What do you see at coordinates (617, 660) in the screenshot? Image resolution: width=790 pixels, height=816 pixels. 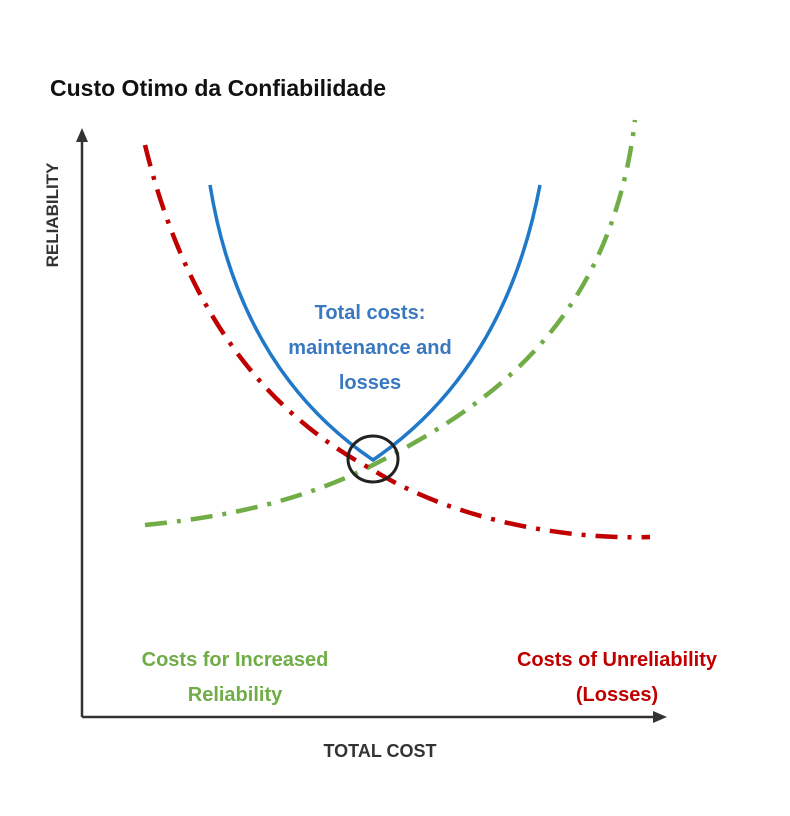 I see `unreliability-label-line-1: Costs of Unreliability` at bounding box center [617, 660].